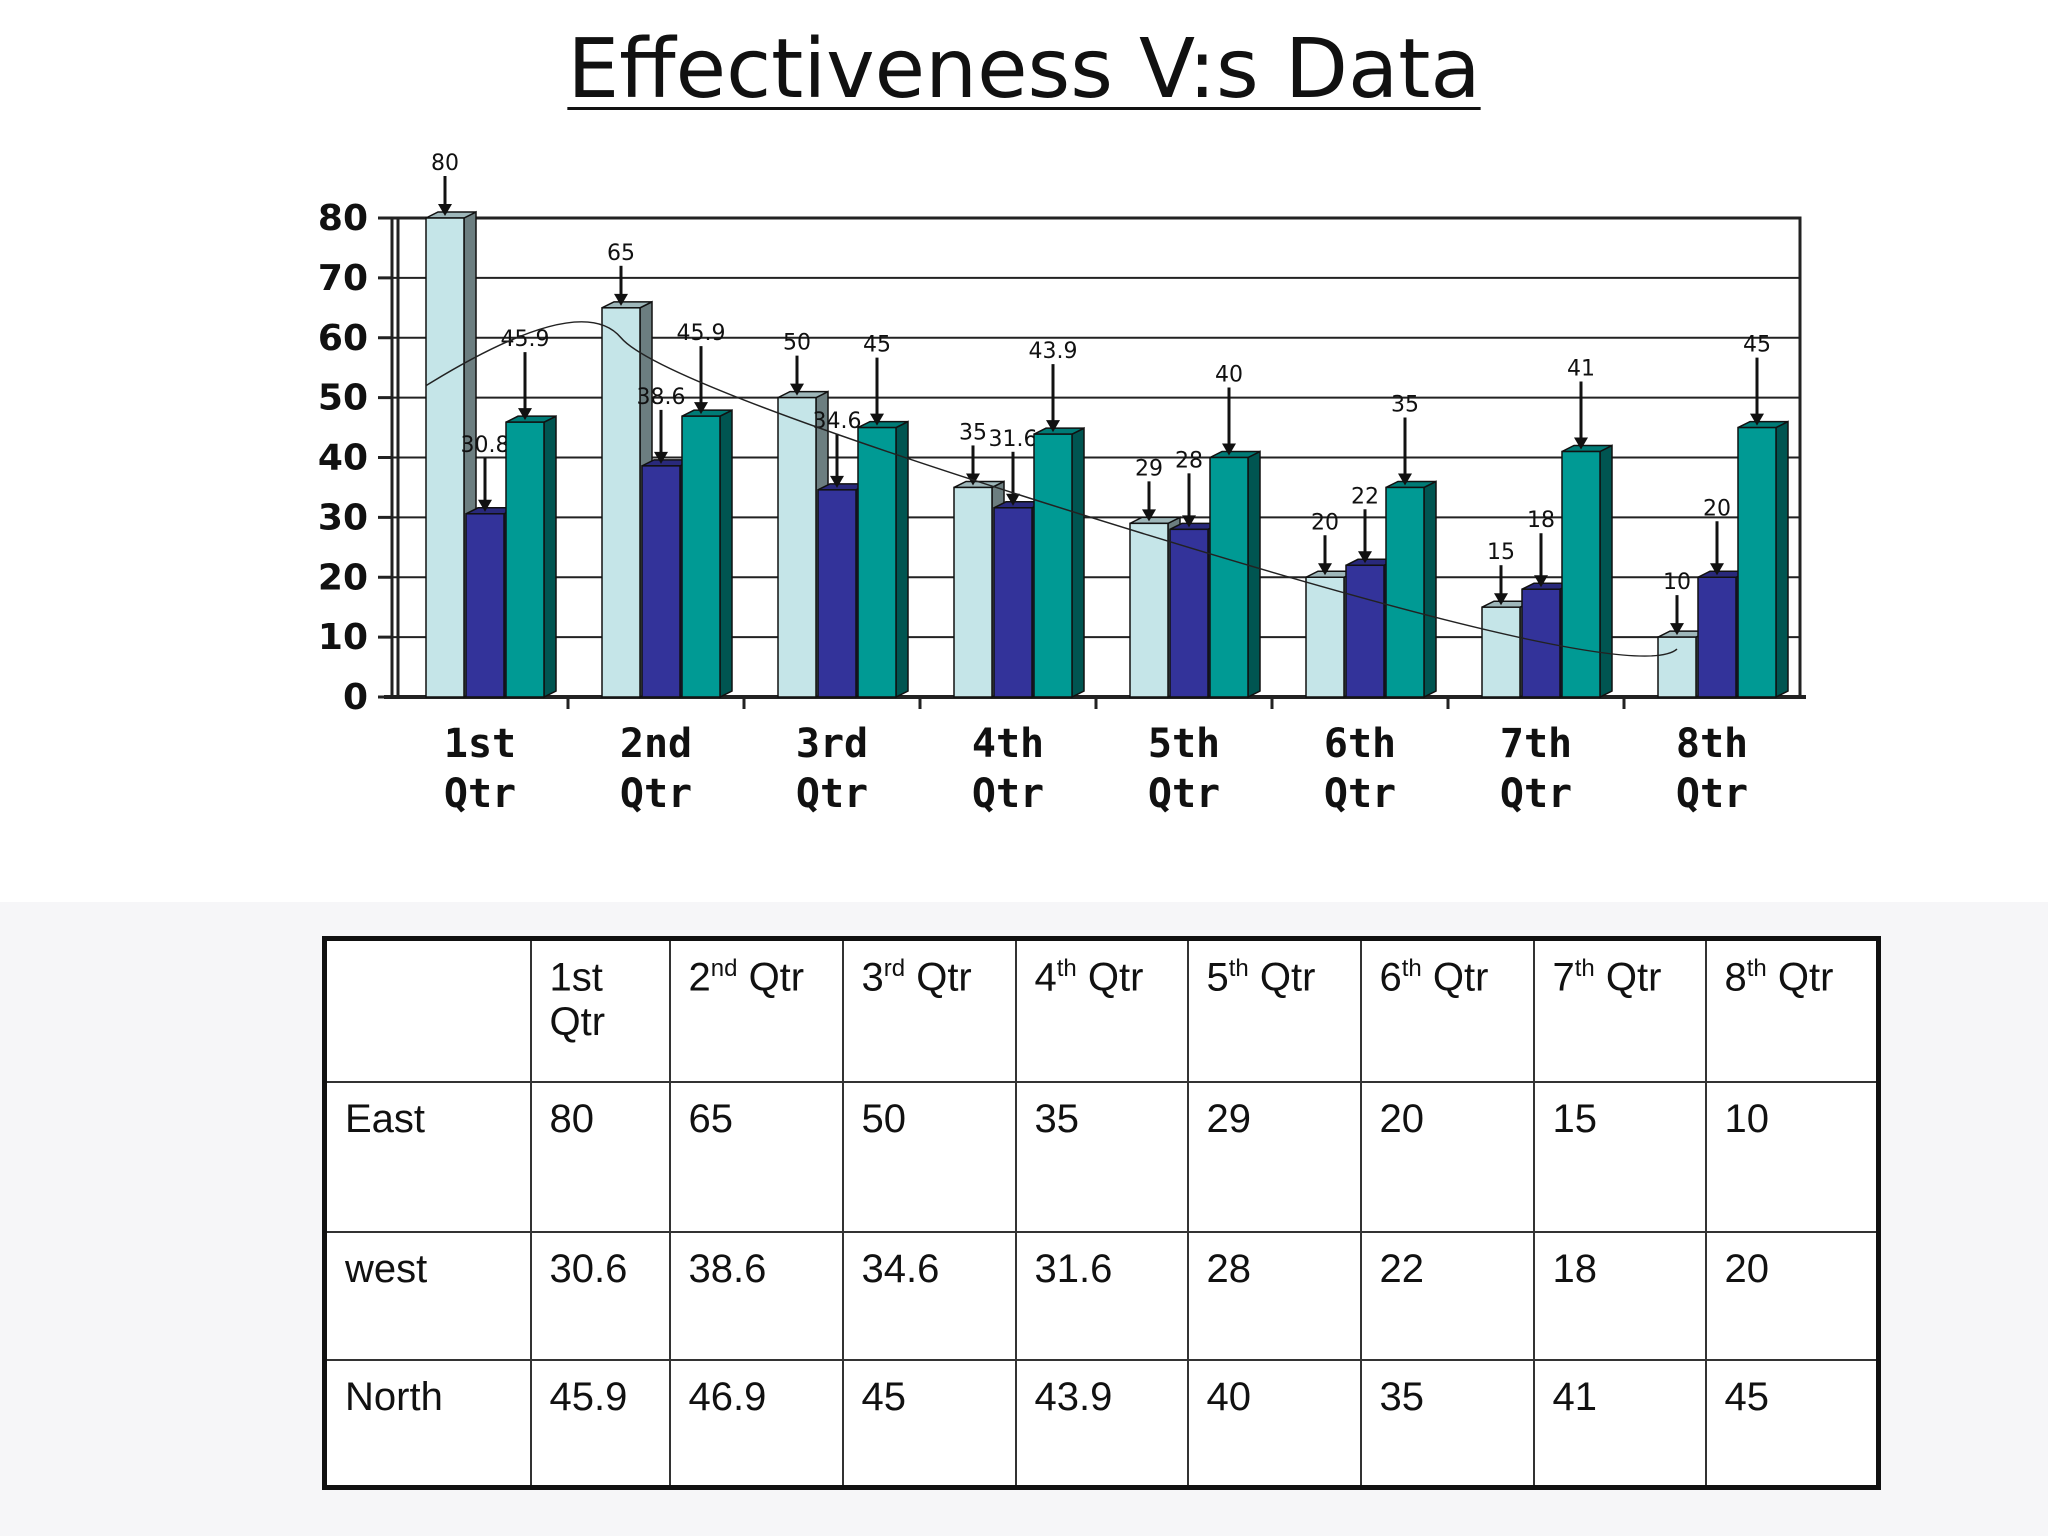 This screenshot has width=2048, height=1536. Describe the element at coordinates (973, 432) in the screenshot. I see `data-label: 35` at that location.